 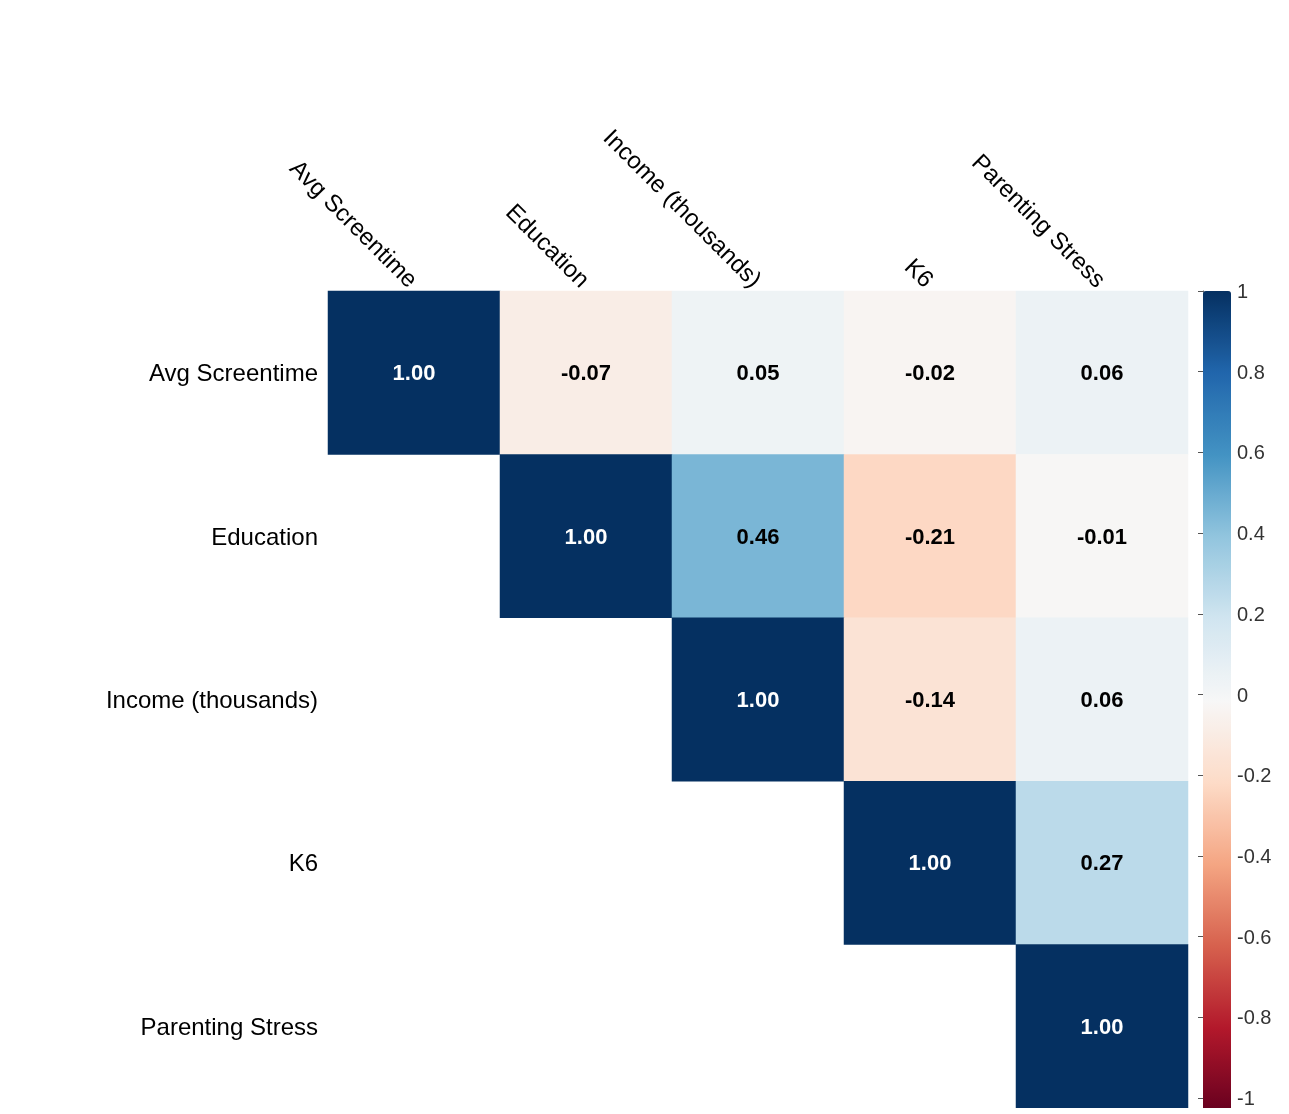 I want to click on data-label: -0.07, so click(x=586, y=373).